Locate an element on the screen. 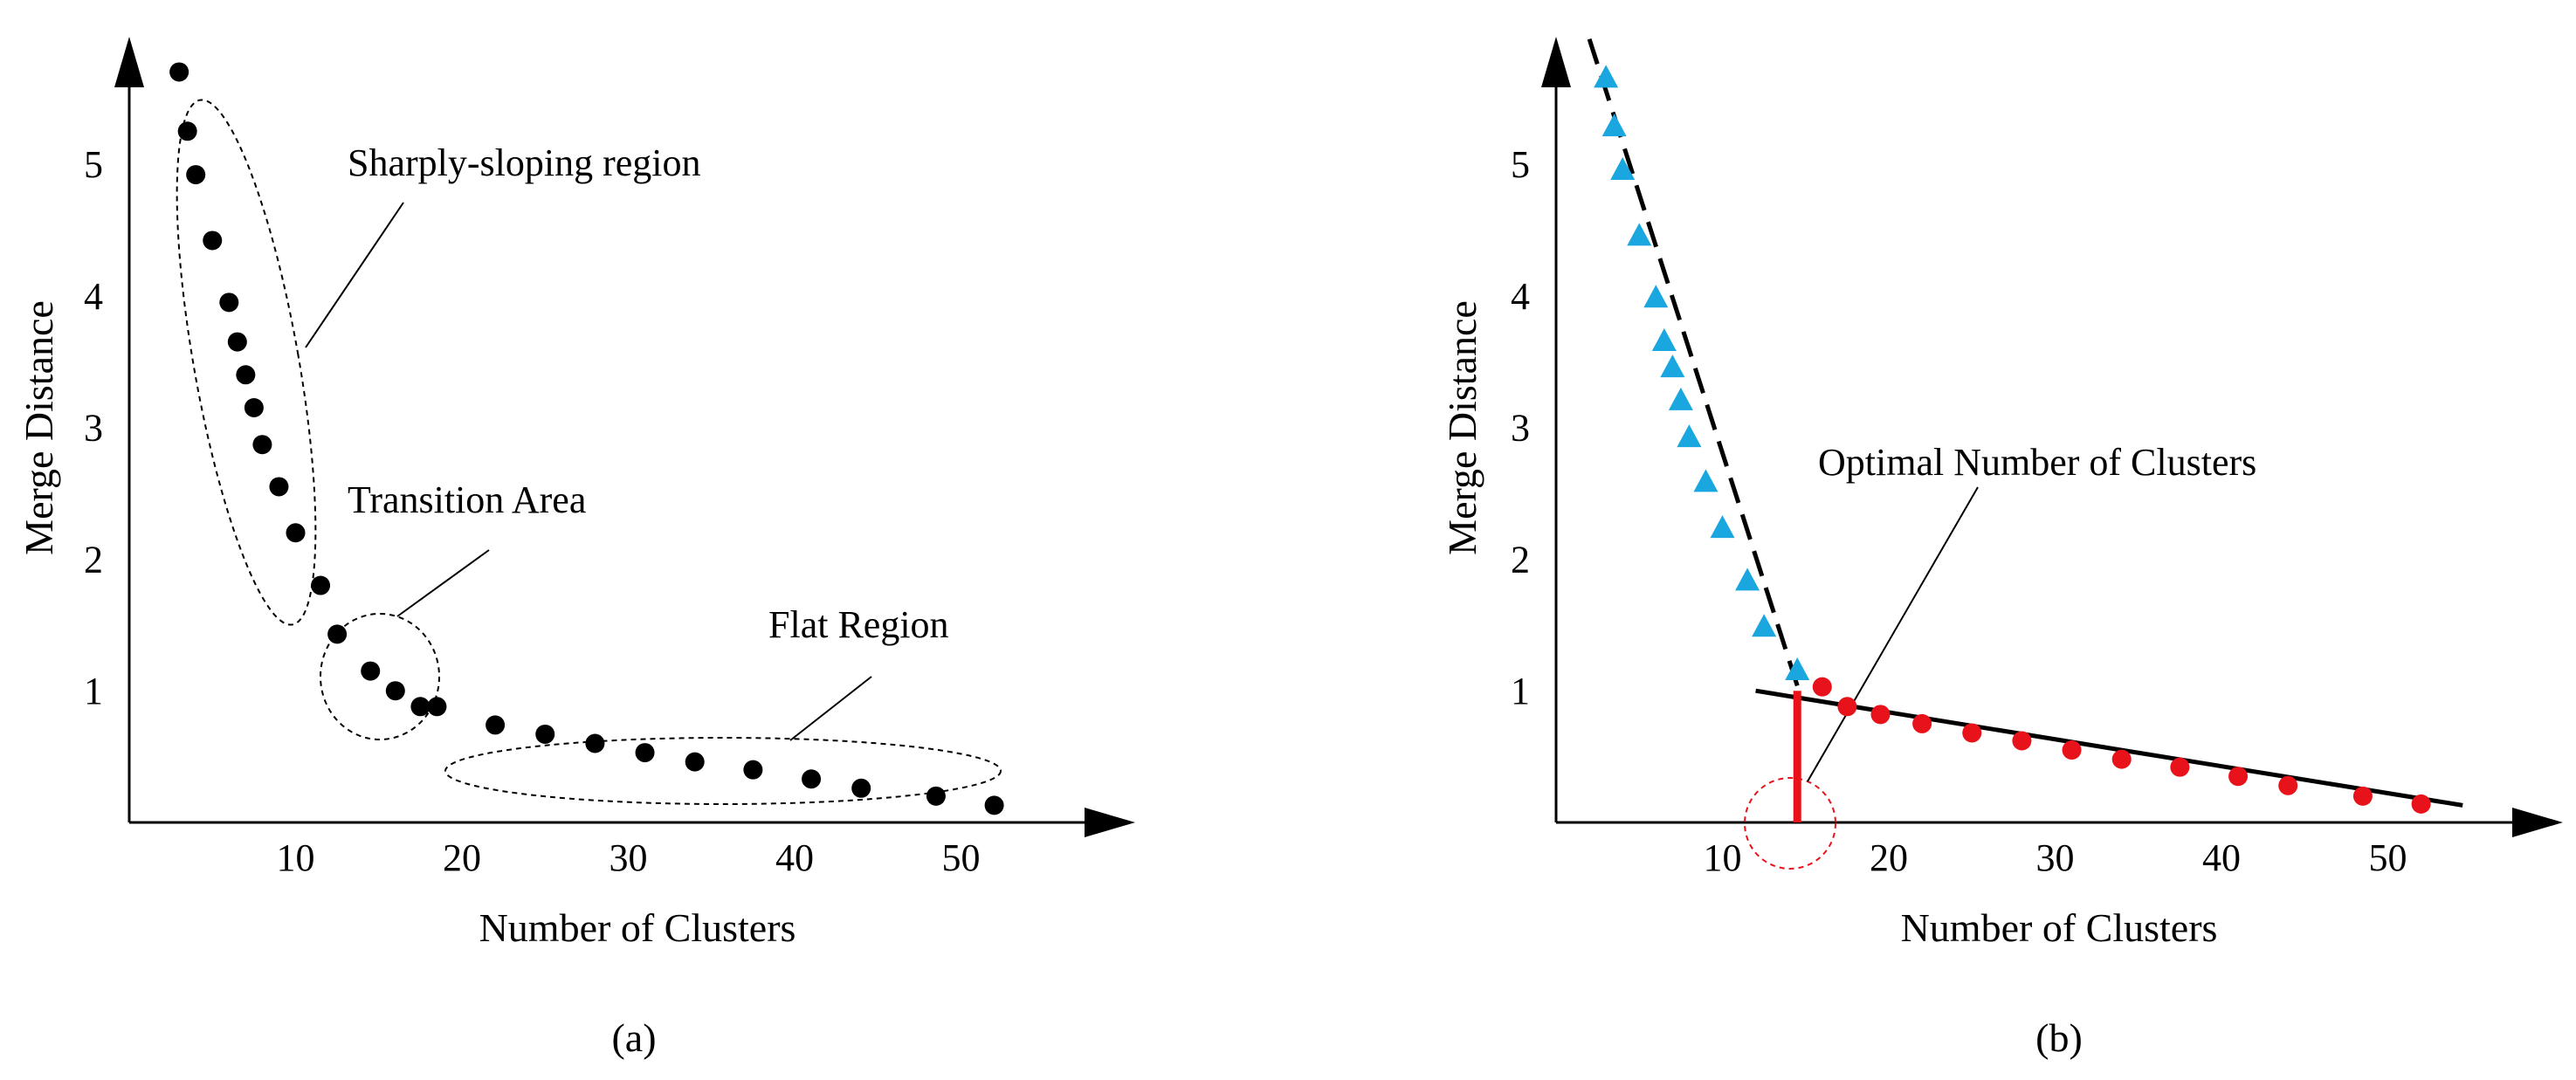  caption-a: (a) is located at coordinates (633, 1037).